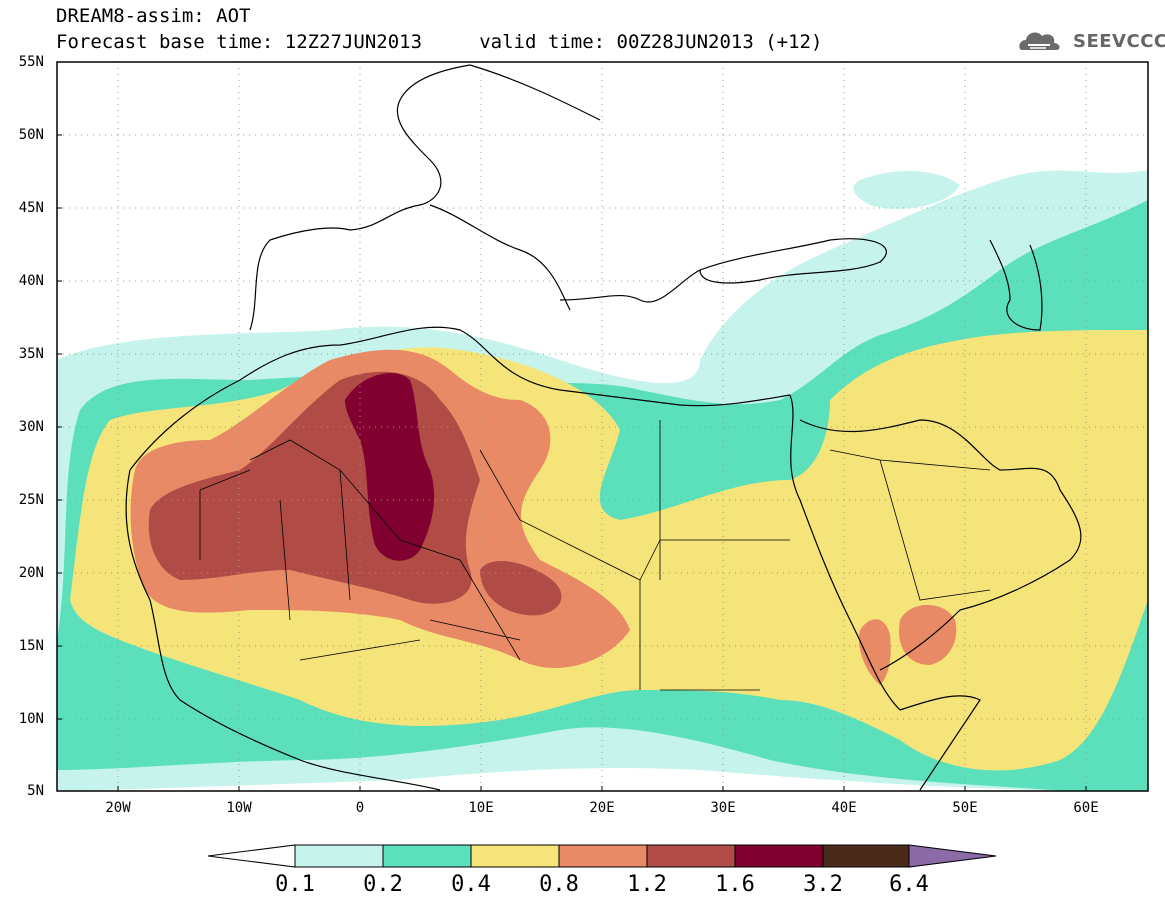 This screenshot has width=1165, height=905. I want to click on lon-tick-label: 10W, so click(239, 808).